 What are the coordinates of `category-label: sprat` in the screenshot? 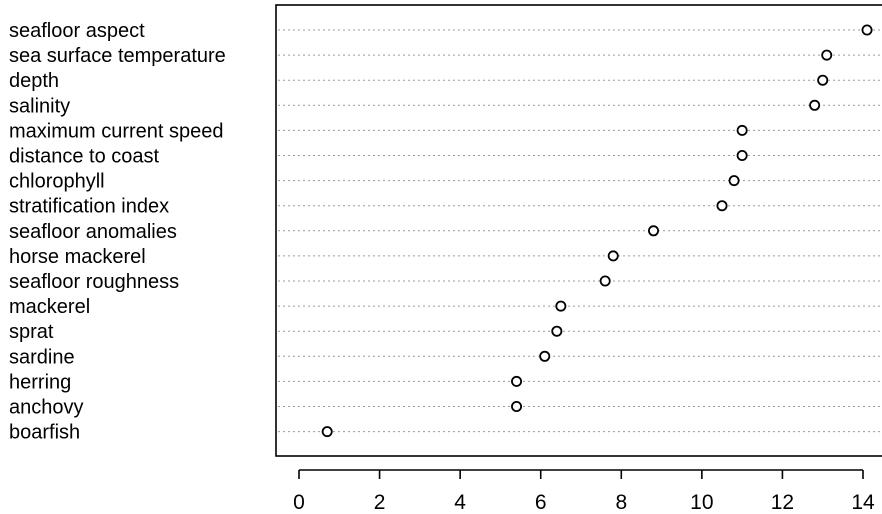 It's located at (31, 332).